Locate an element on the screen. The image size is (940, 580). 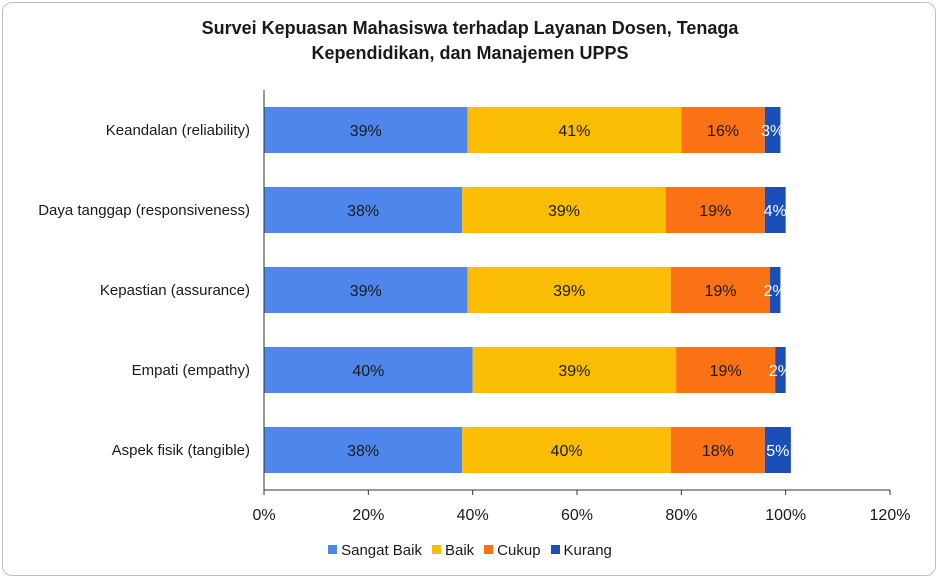
data-label-2-1: 38% is located at coordinates (363, 211).